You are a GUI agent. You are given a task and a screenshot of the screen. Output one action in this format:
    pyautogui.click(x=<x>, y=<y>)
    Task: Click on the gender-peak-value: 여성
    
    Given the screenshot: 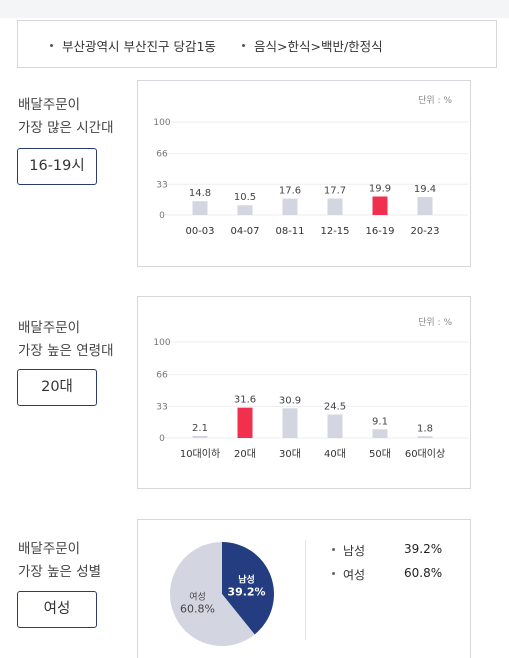 What is the action you would take?
    pyautogui.click(x=57, y=609)
    